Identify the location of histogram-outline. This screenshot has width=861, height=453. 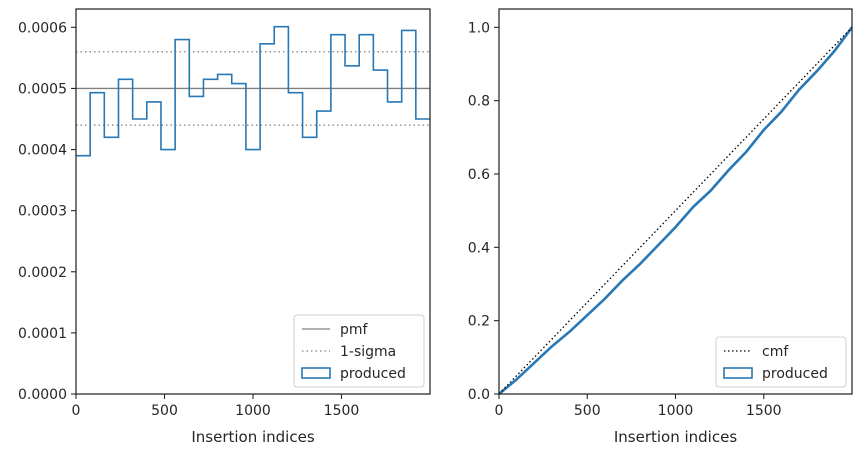
(253, 91).